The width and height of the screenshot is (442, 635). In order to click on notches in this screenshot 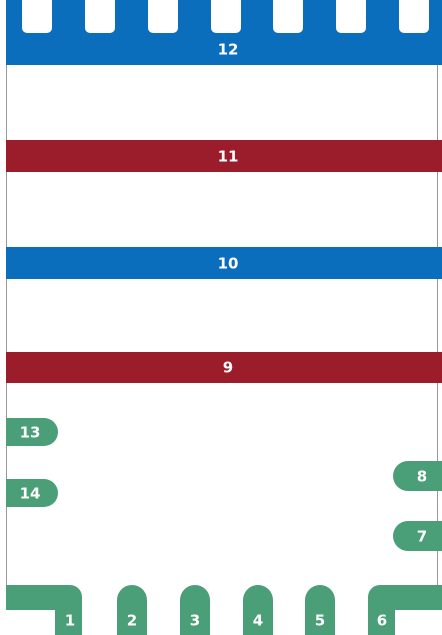, I will do `click(225, 16)`.